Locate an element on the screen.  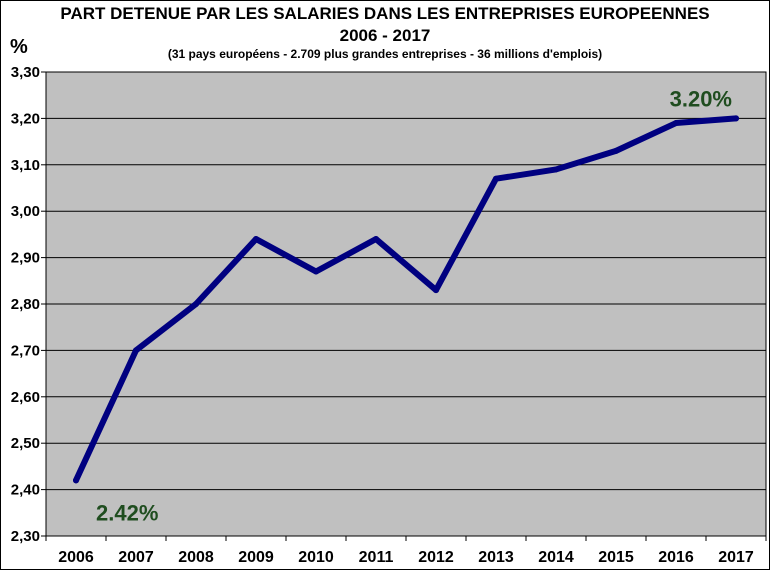
x-tick-label: 2011 is located at coordinates (376, 557).